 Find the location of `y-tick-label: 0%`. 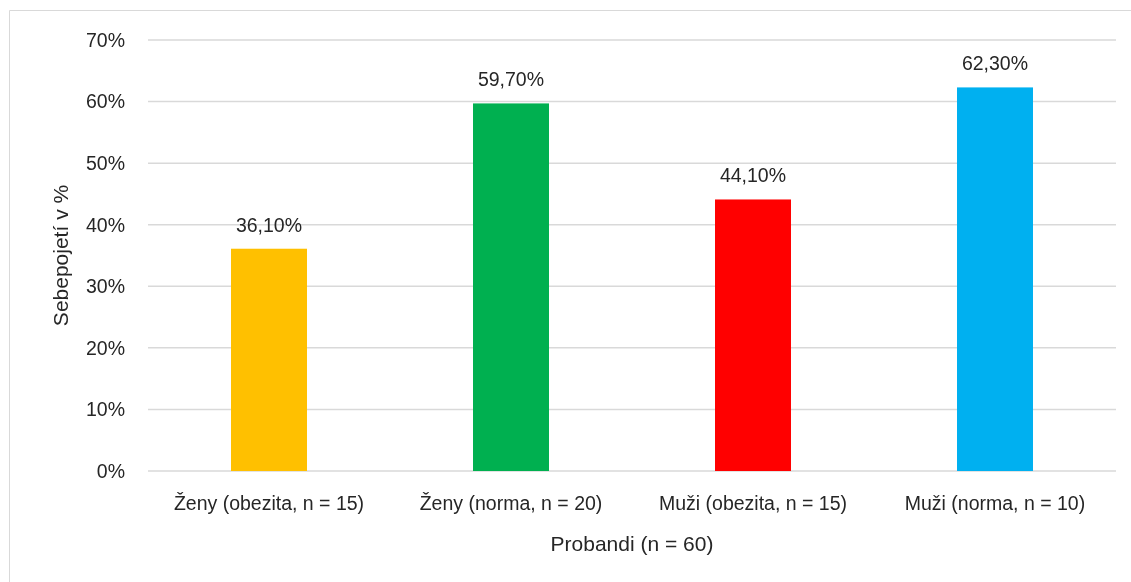

y-tick-label: 0% is located at coordinates (110, 470).